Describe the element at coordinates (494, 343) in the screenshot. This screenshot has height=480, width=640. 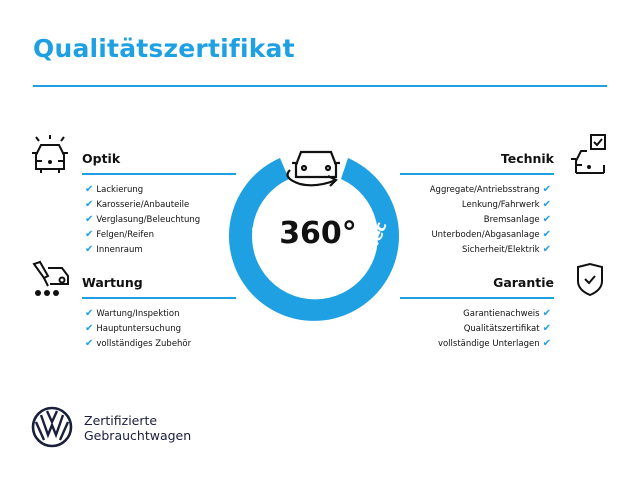
I see `list-item: vollständige Unterlagen ✔` at that location.